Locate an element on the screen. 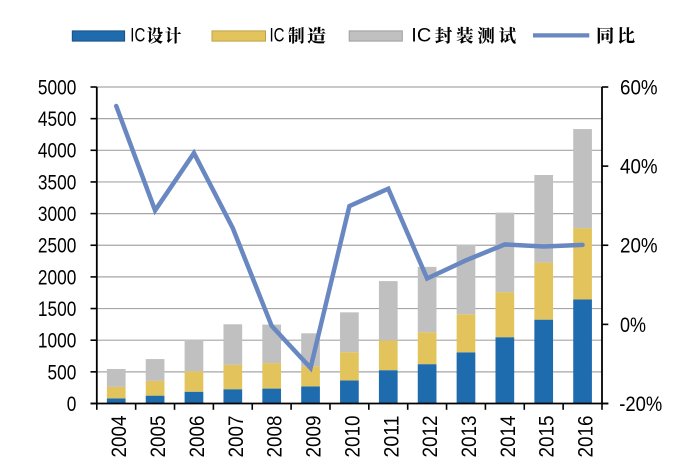 This screenshot has width=693, height=474. svg-text: 2011 is located at coordinates (391, 437).